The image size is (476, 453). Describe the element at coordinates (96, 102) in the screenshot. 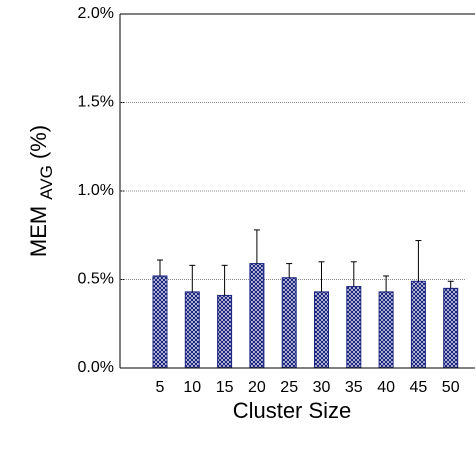

I see `y-tick-label: 1.5%` at that location.